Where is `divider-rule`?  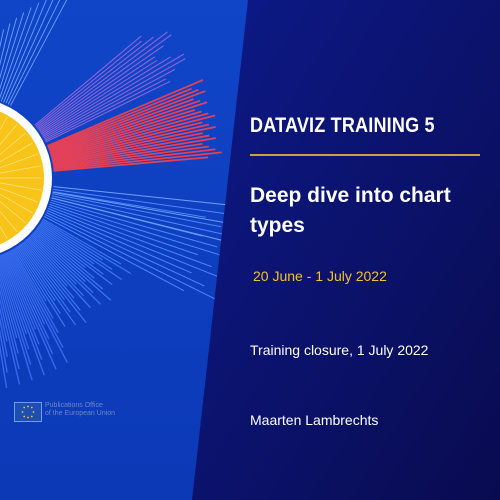
divider-rule is located at coordinates (365, 155).